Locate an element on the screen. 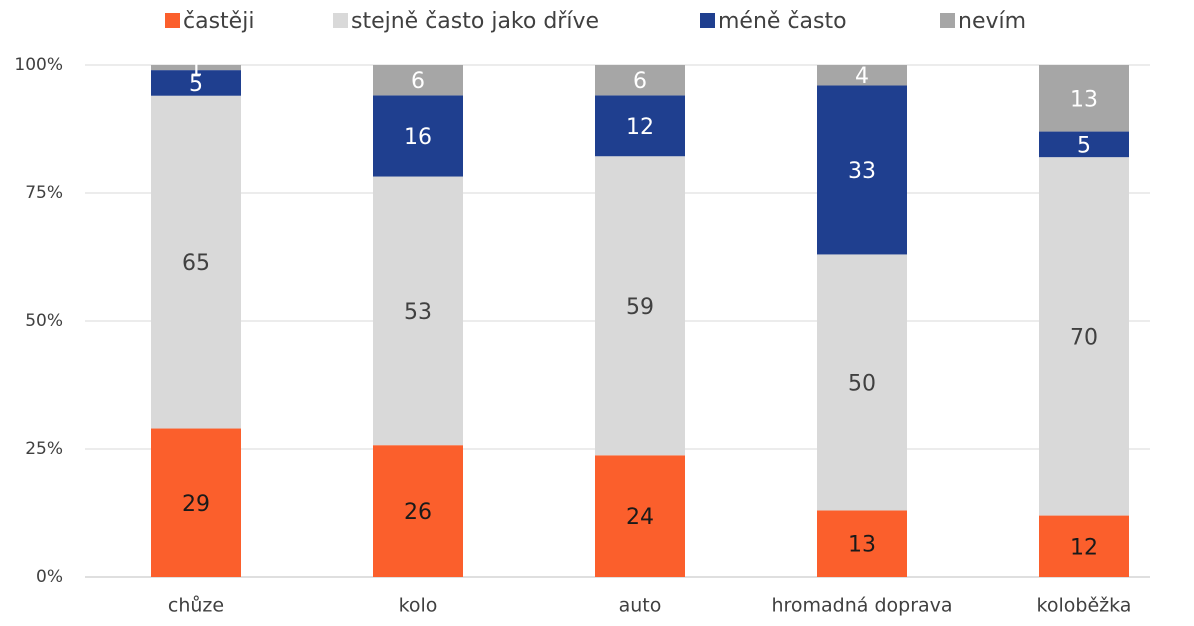 The height and width of the screenshot is (626, 1194). x-tick-label: auto is located at coordinates (640, 606).